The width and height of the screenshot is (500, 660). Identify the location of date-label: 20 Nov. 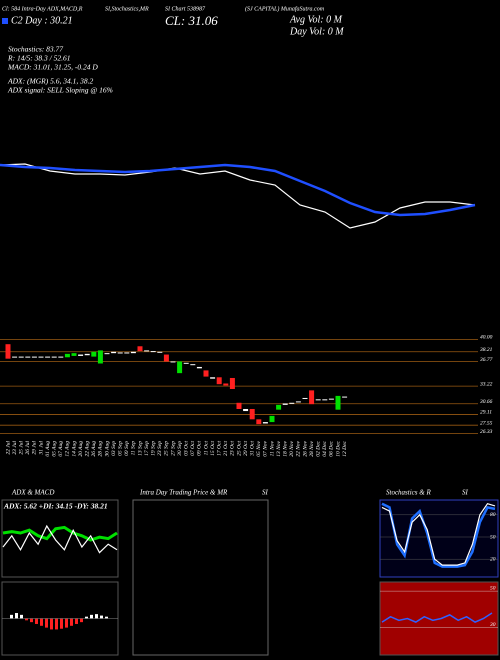
(292, 448).